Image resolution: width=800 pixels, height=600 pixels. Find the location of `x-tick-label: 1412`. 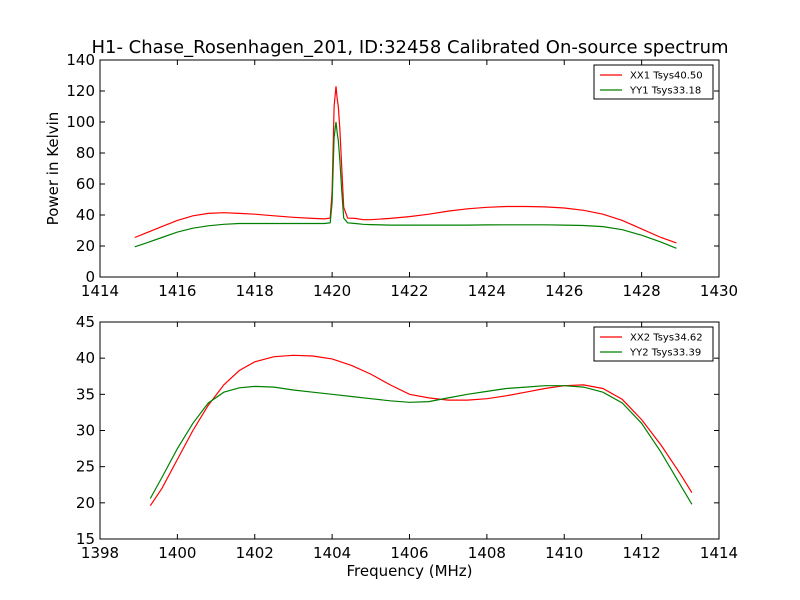

x-tick-label: 1412 is located at coordinates (642, 553).